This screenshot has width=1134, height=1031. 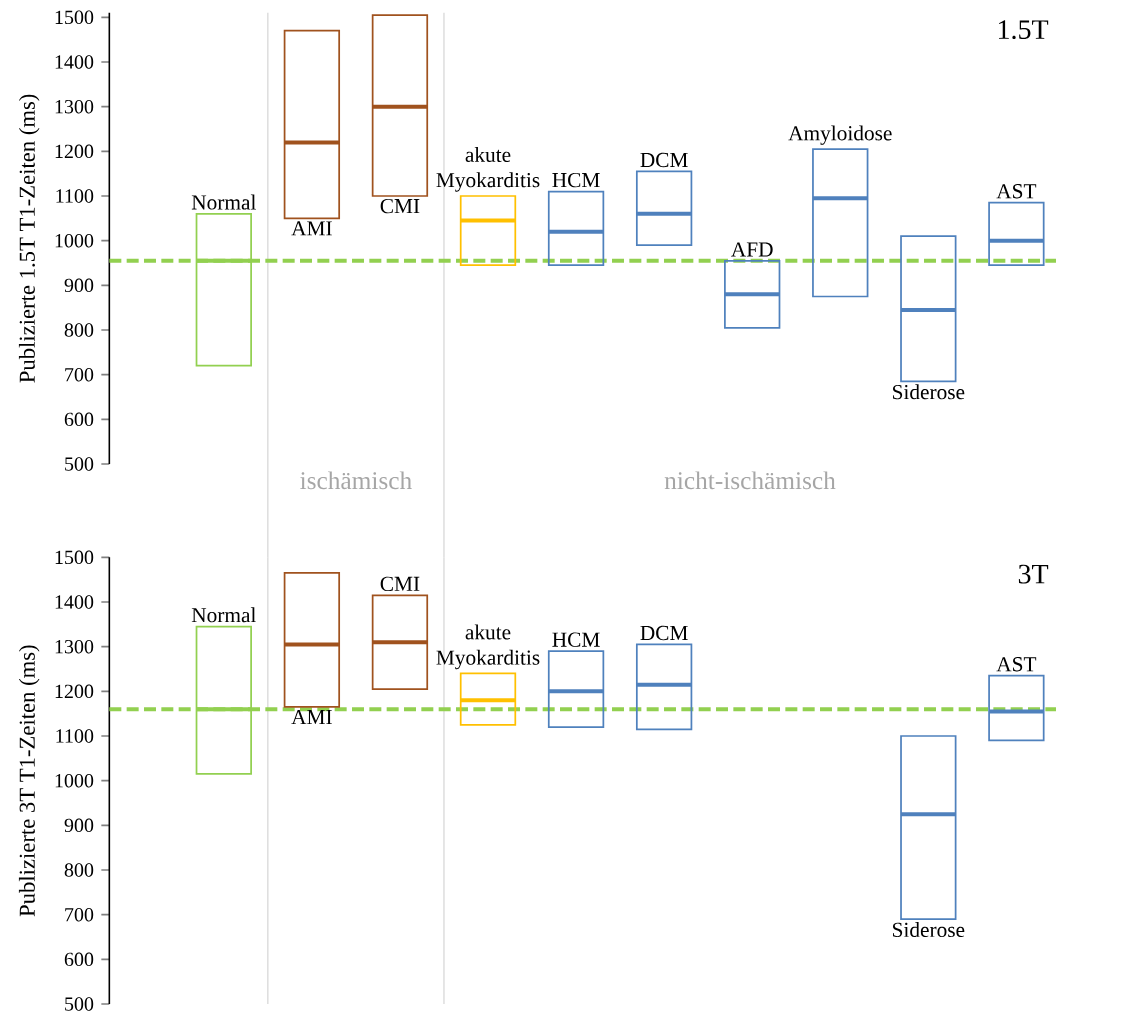 I want to click on x-tick-label: Amyloidose, so click(x=840, y=135).